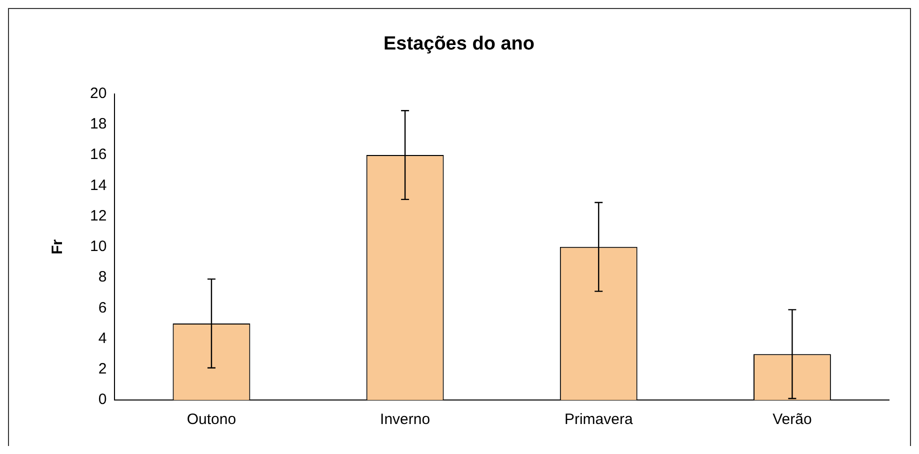 The width and height of the screenshot is (919, 454). Describe the element at coordinates (459, 44) in the screenshot. I see `chart-title: Estações do ano` at that location.